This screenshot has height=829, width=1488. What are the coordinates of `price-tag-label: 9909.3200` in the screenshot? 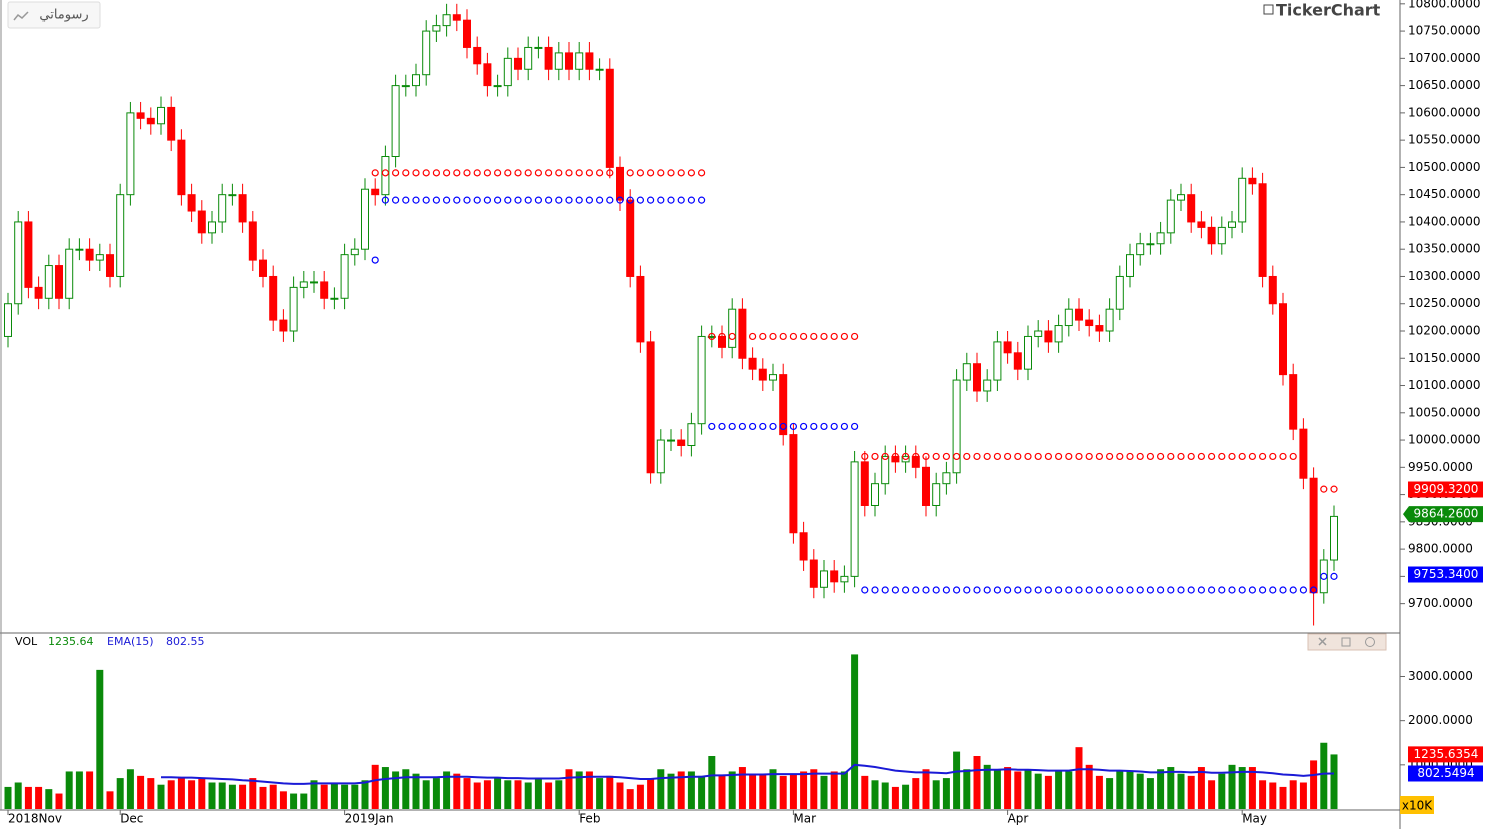 It's located at (1446, 489).